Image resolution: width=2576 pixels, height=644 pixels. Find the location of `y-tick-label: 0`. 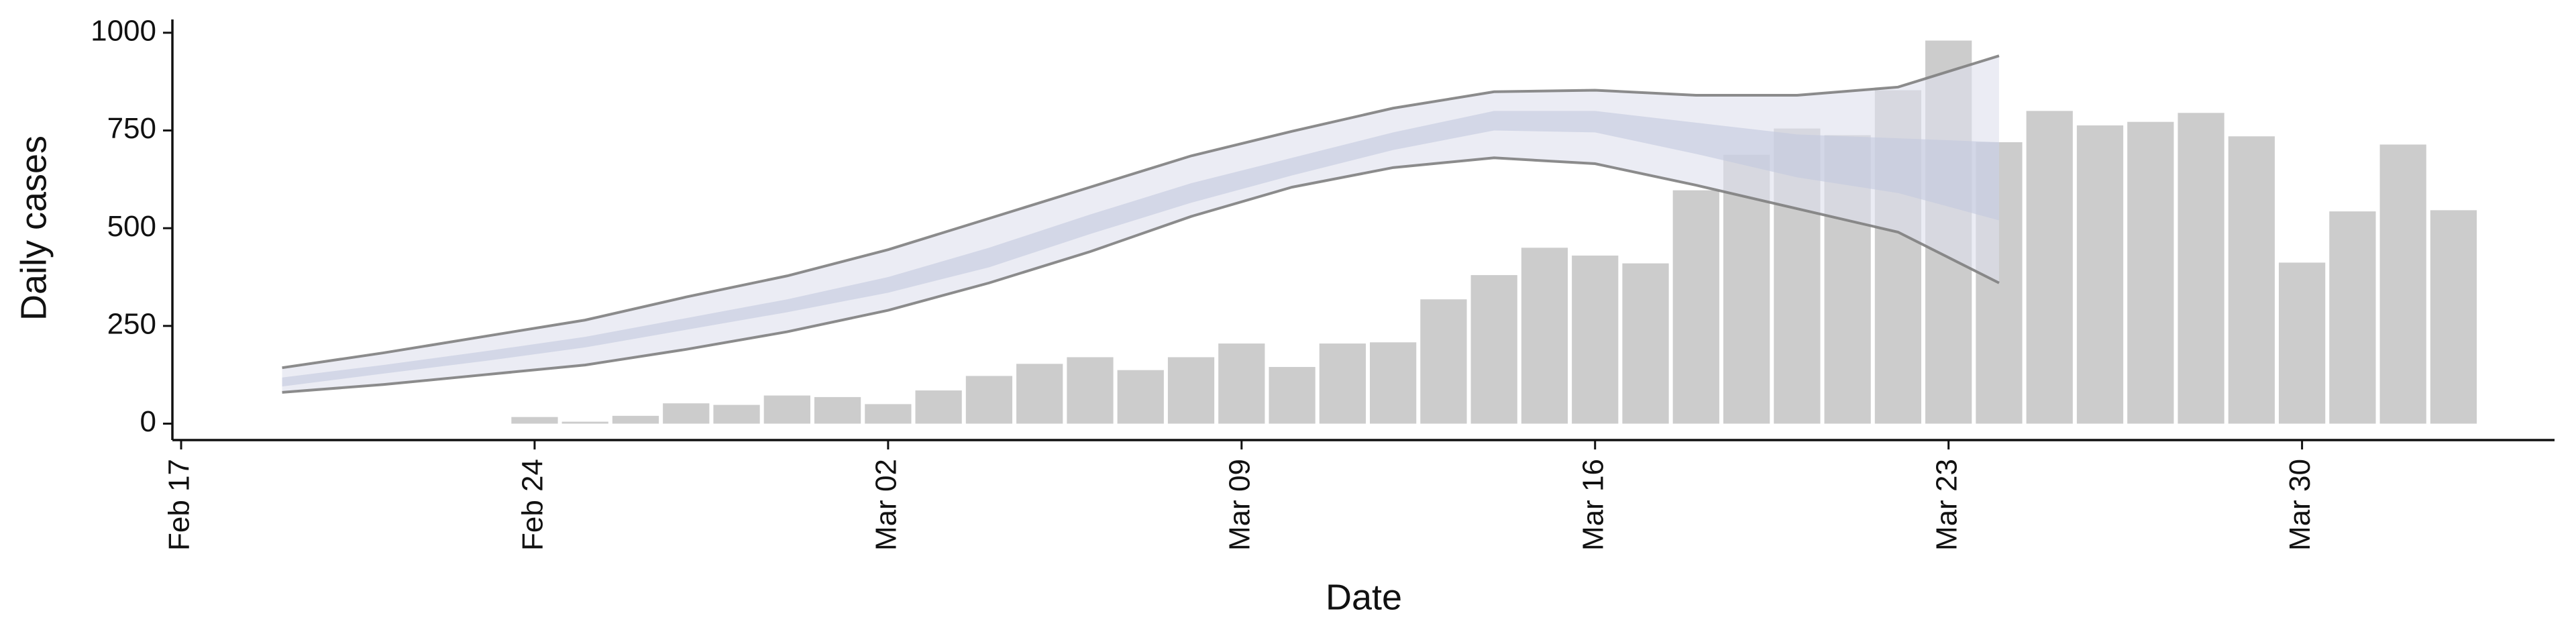

y-tick-label: 0 is located at coordinates (148, 421).